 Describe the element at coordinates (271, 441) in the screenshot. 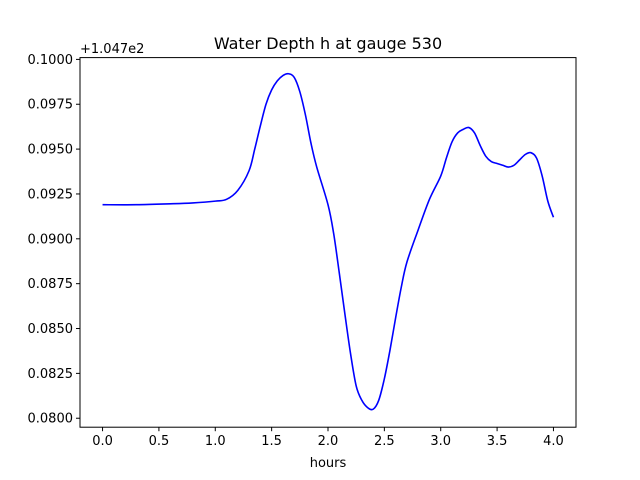

I see `x-tick-label: 1.5` at that location.